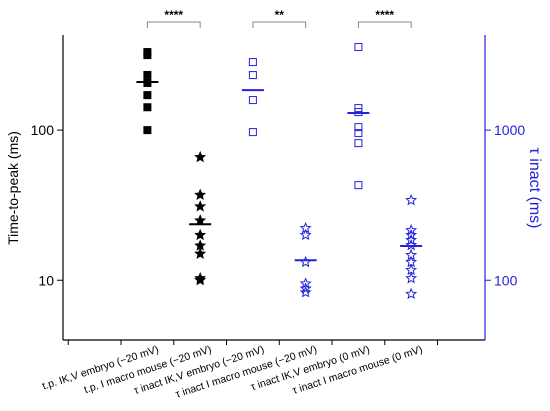  What do you see at coordinates (280, 15) in the screenshot?
I see `significance-label: **` at bounding box center [280, 15].